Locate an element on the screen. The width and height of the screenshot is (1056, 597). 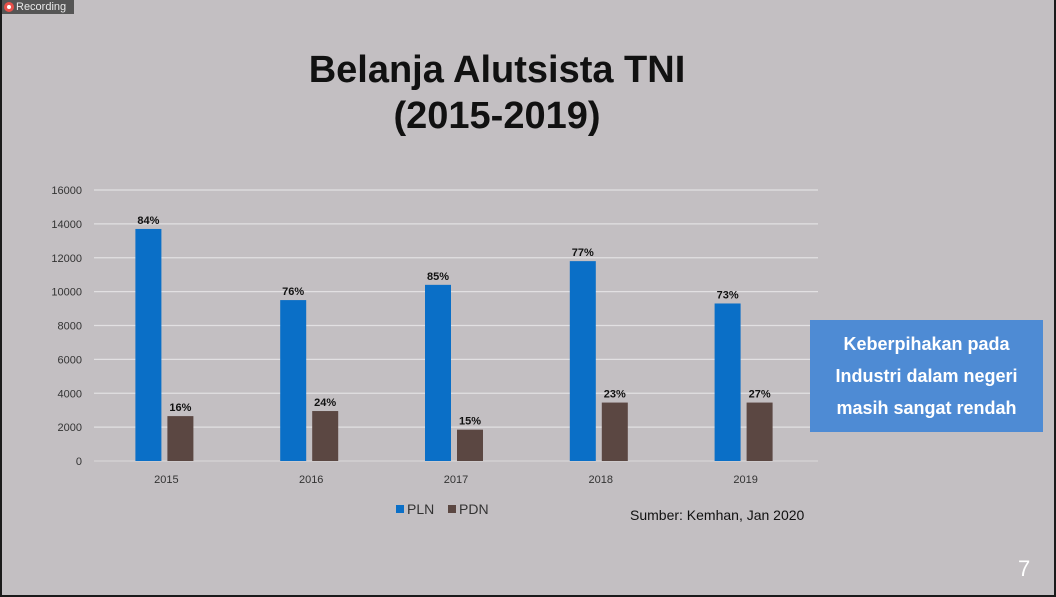
y-tick-label: 4000 is located at coordinates (70, 394).